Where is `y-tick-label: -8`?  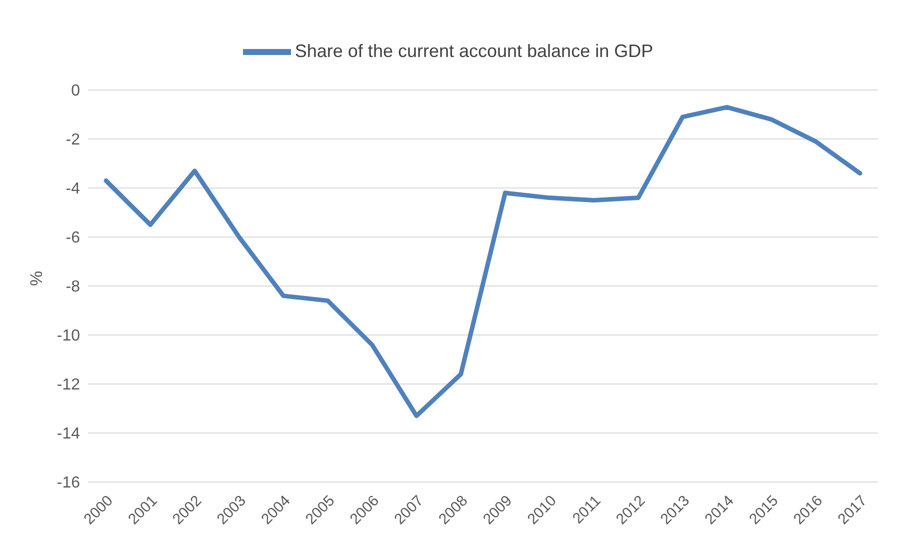
y-tick-label: -8 is located at coordinates (73, 287).